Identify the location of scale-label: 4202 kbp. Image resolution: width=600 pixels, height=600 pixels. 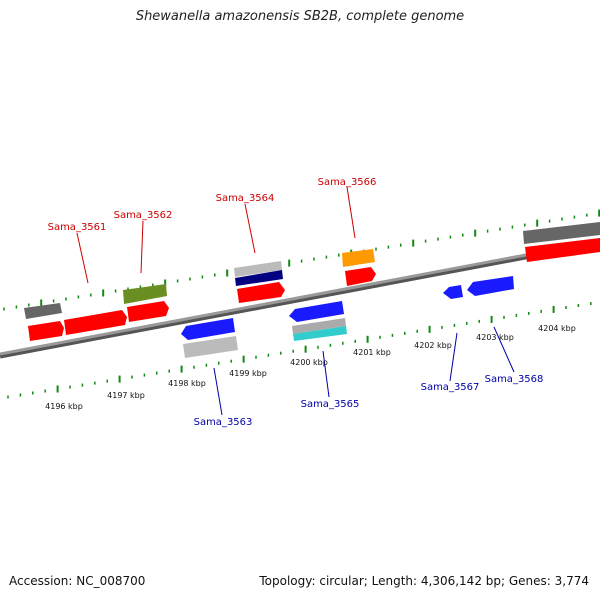
(433, 345).